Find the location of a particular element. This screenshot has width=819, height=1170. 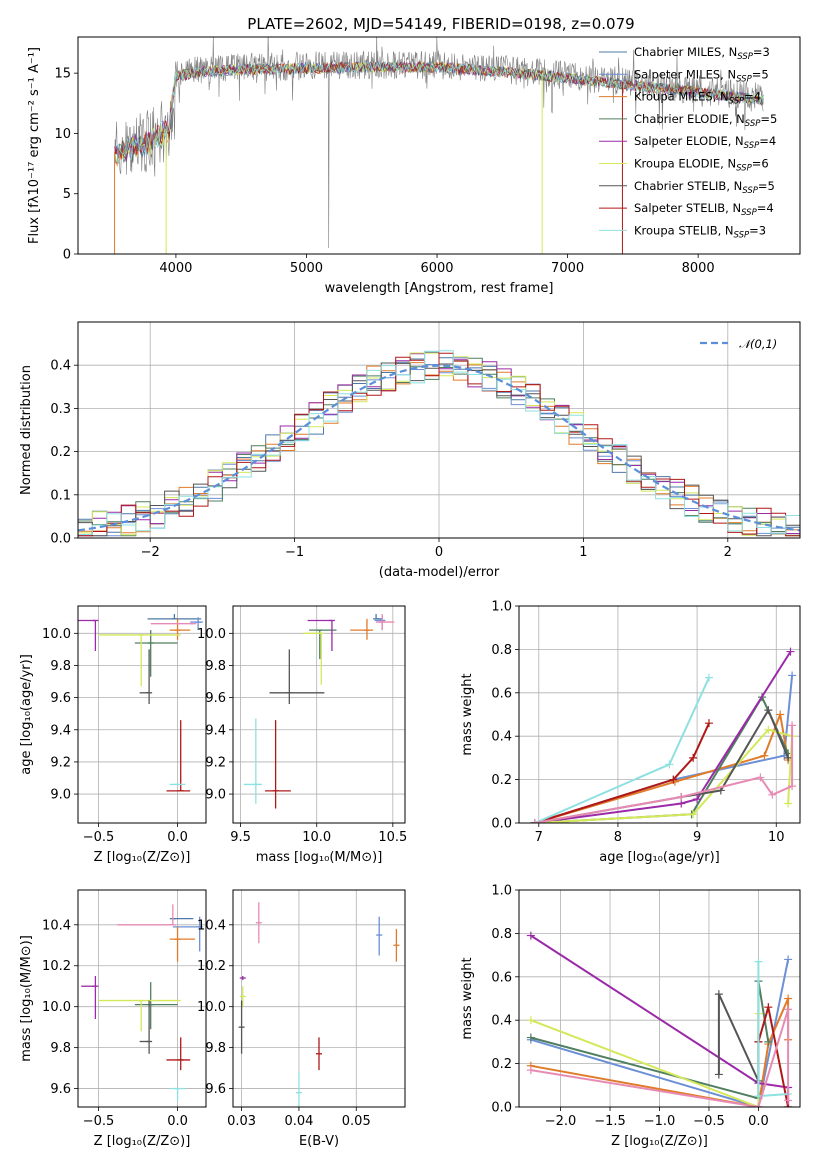

ticks: −0.5 0.0 9.6 9.8 10.0 10.2 10.4 is located at coordinates (115, 1023).